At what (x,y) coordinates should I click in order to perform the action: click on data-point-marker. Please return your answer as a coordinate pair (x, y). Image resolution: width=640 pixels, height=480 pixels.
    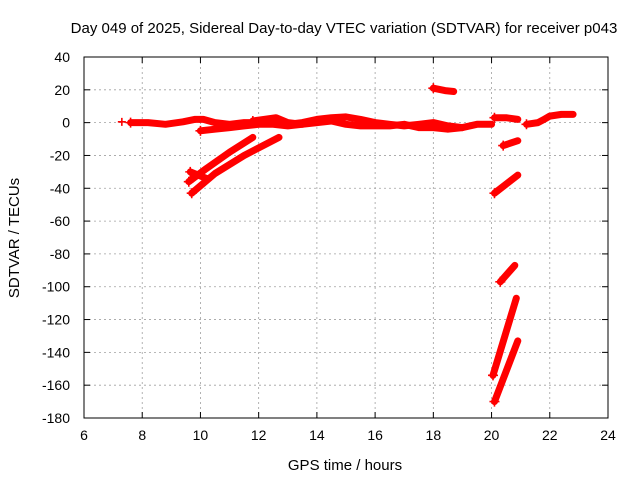
    Looking at the image, I should click on (121, 121).